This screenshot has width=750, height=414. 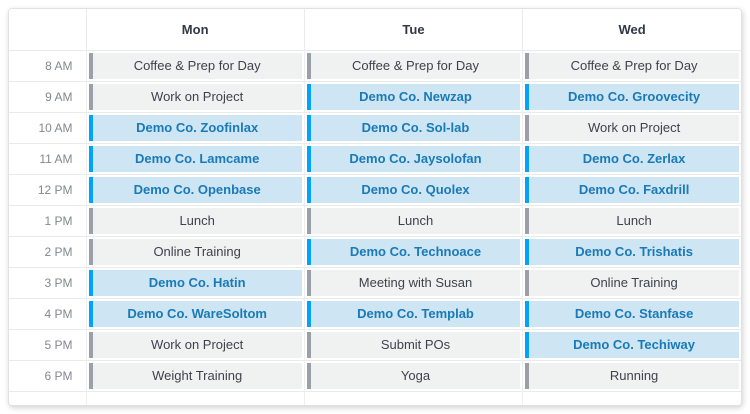 I want to click on day-cell: Demo Co. Openbase, so click(x=195, y=190).